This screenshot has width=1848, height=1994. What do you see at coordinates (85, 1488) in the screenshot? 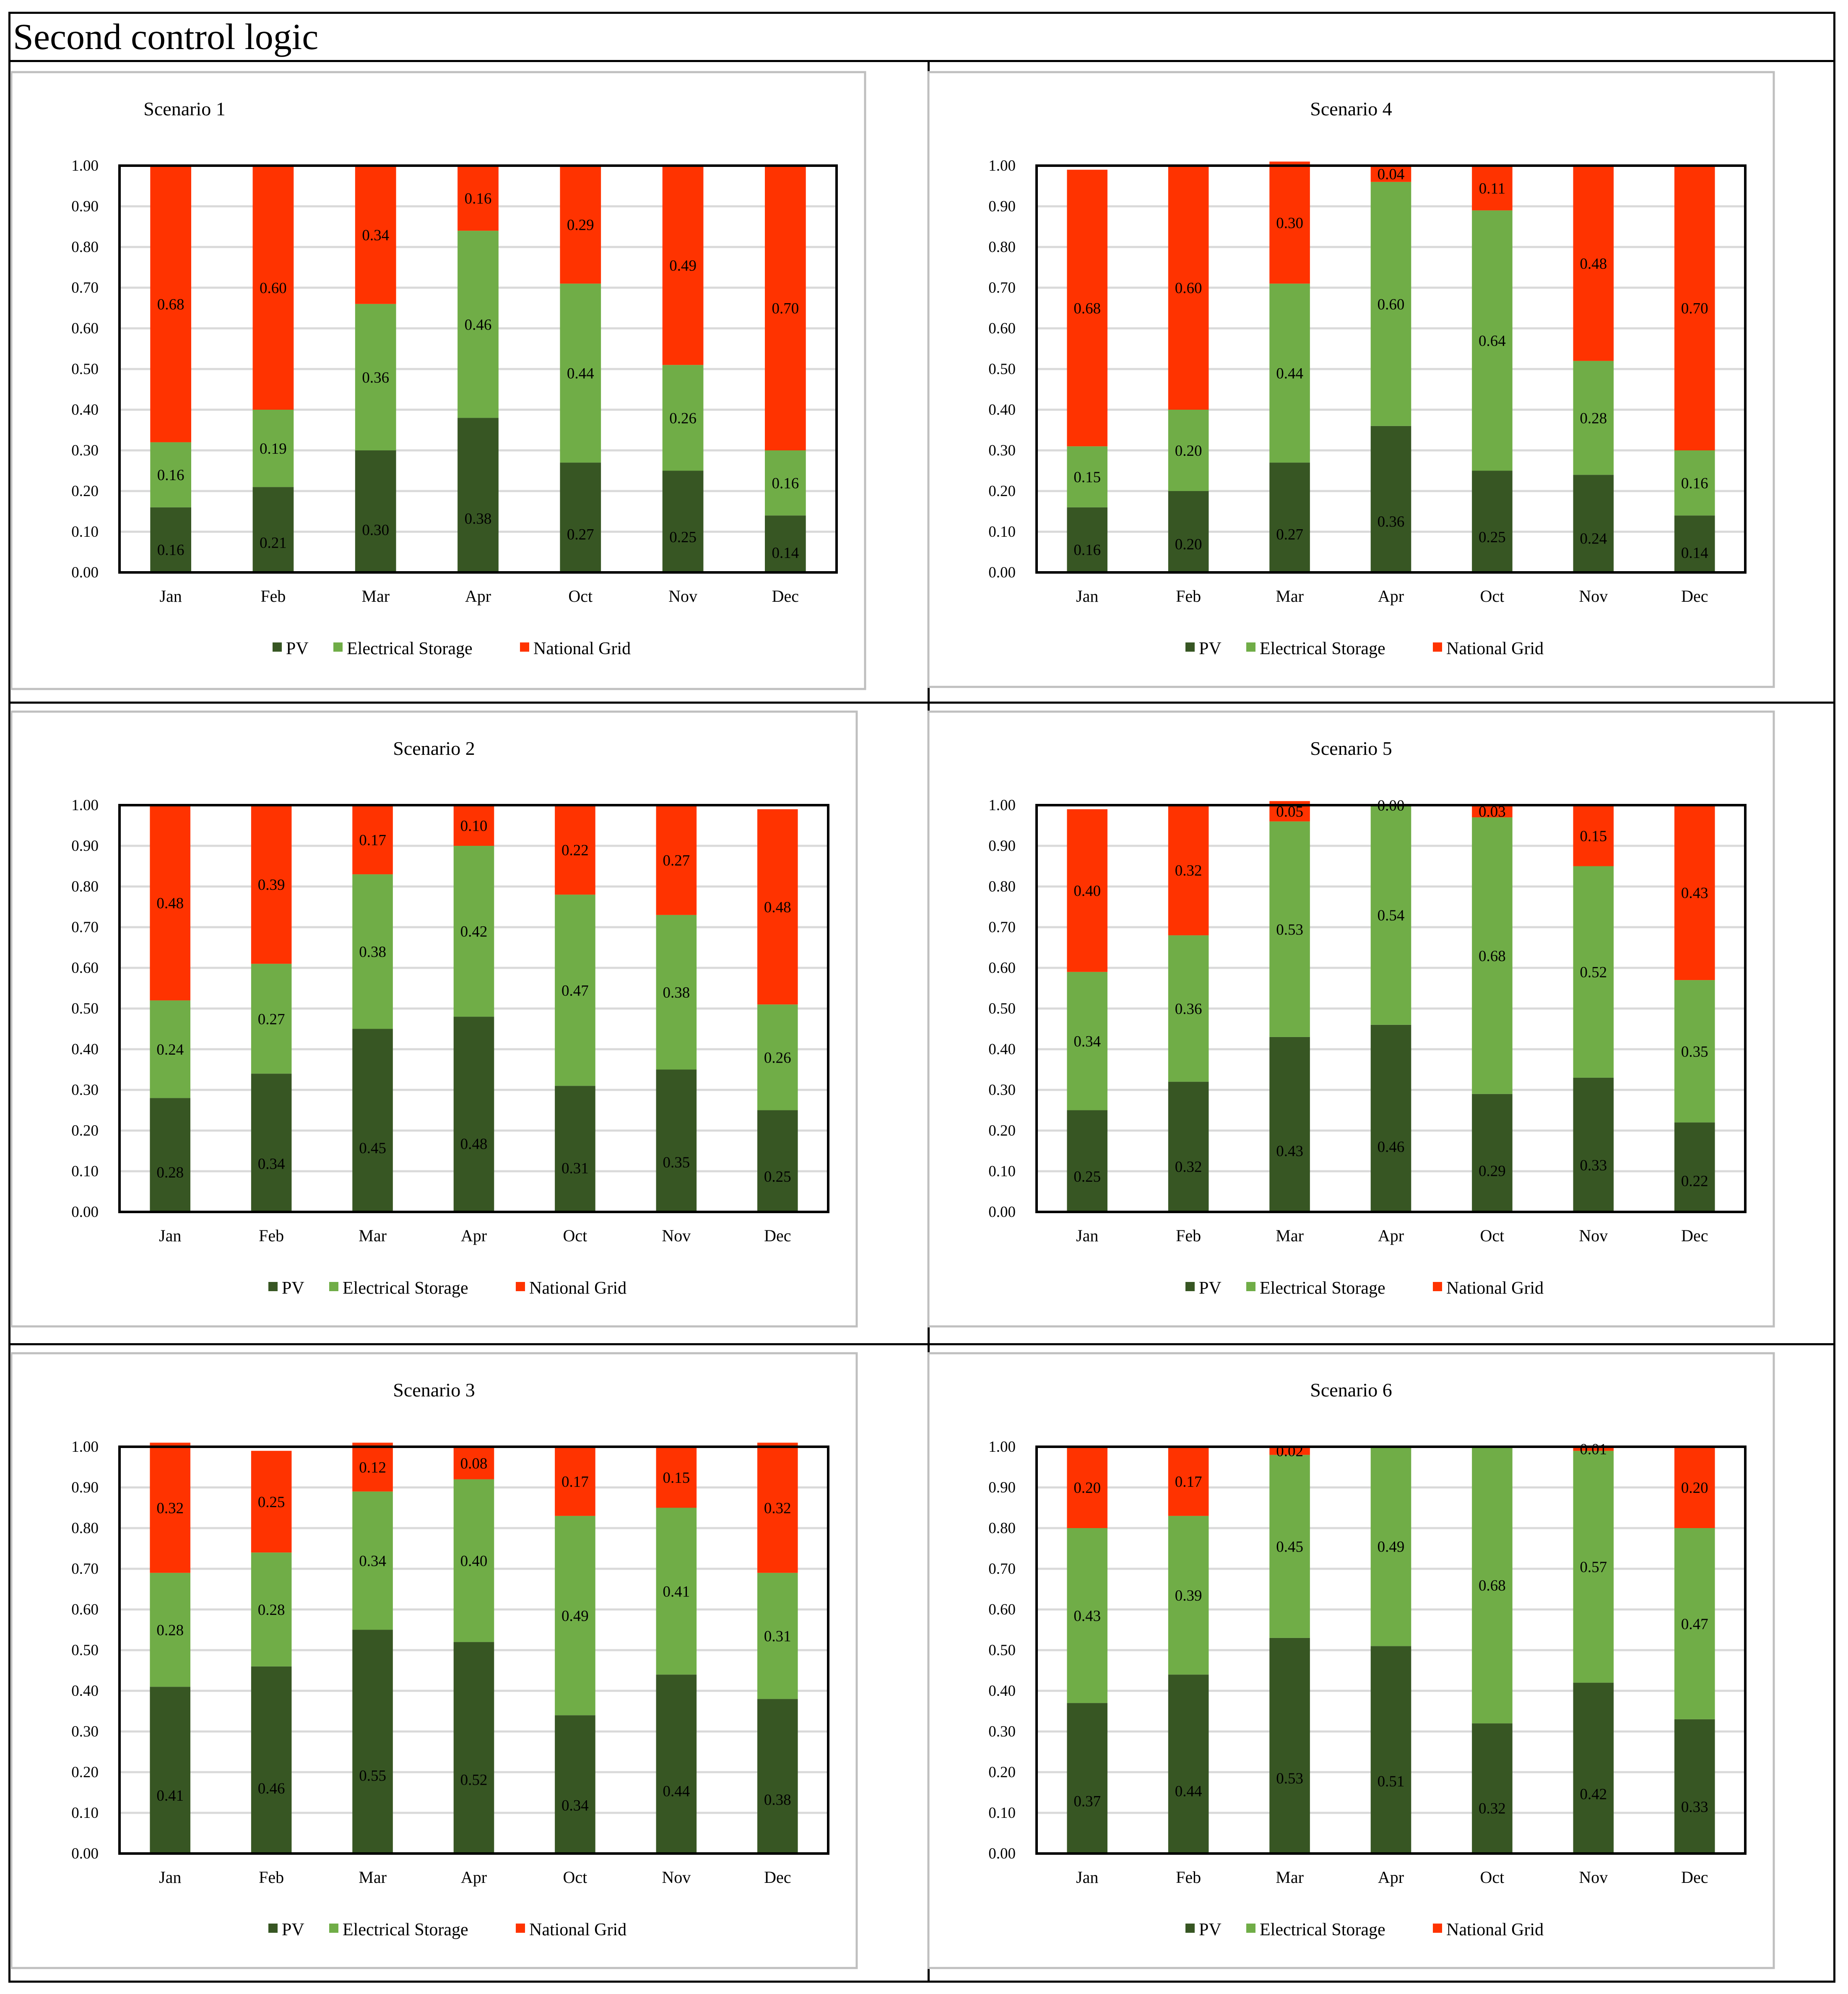
I see `y-tick-label: 0.90` at bounding box center [85, 1488].